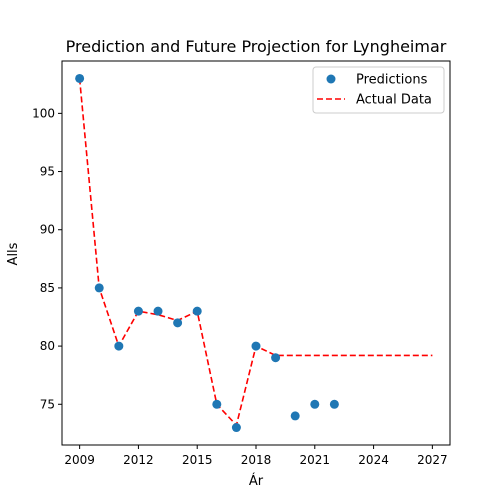 This screenshot has height=500, width=500. What do you see at coordinates (432, 460) in the screenshot?
I see `x-tick-label: 2027` at bounding box center [432, 460].